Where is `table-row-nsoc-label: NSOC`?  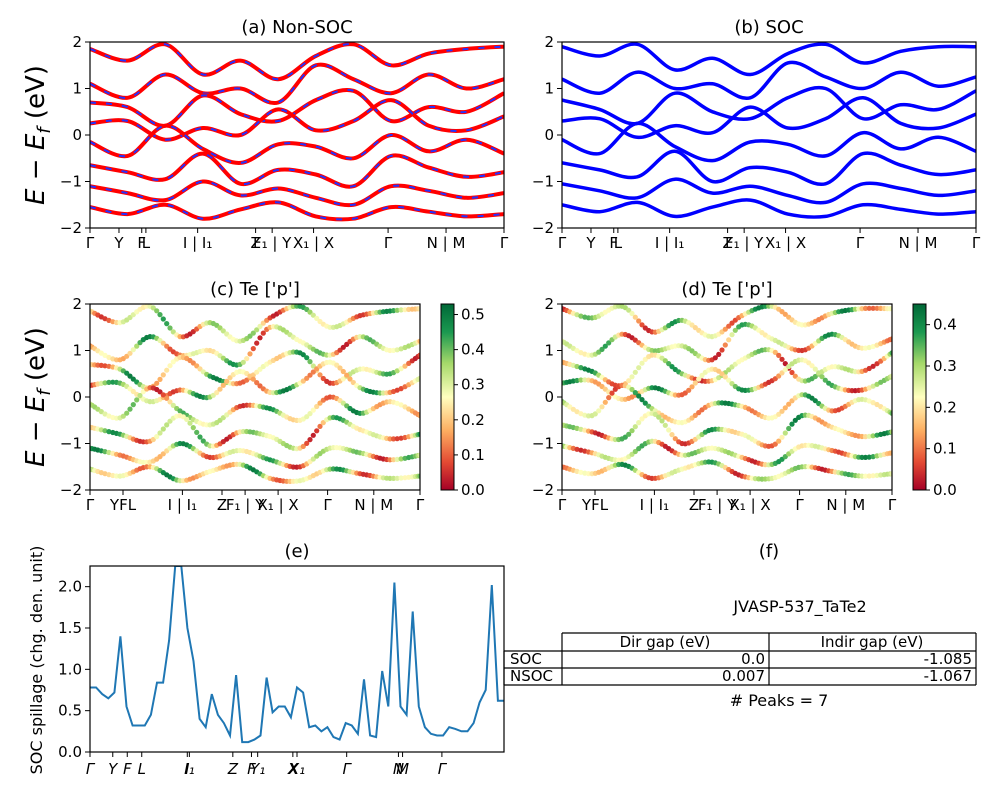 table-row-nsoc-label: NSOC is located at coordinates (531, 676).